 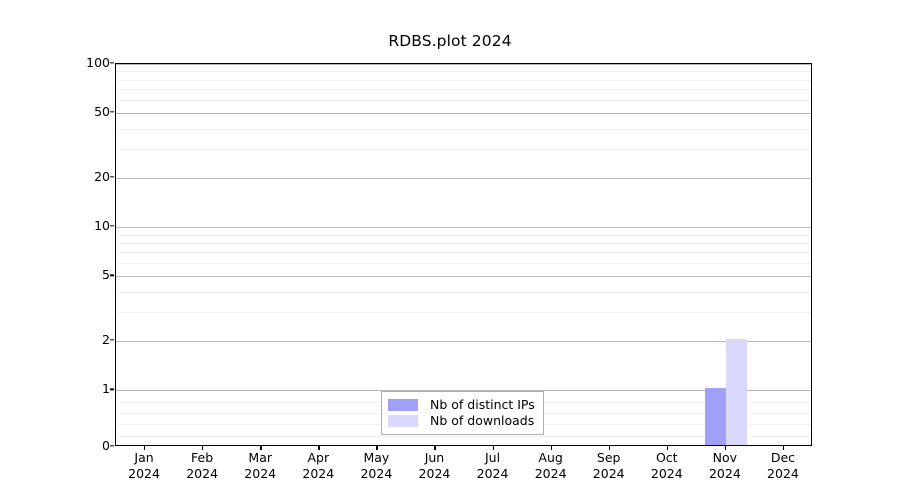 I want to click on x-tick-label-dec: Dec 2024, so click(x=783, y=466).